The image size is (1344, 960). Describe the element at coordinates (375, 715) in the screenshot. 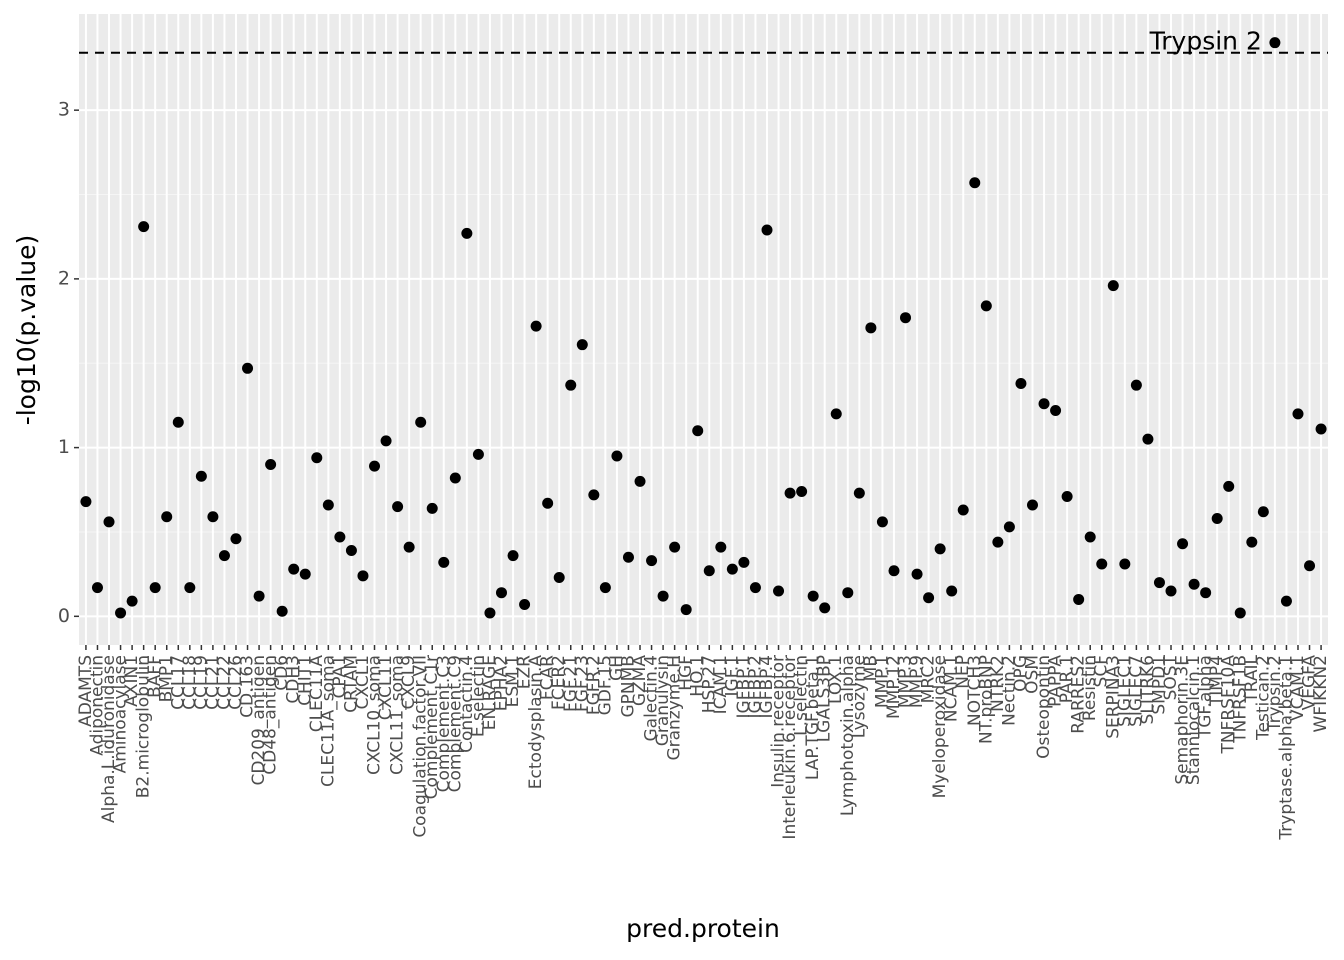

I see `x-tick-label: CXCL10_soma` at that location.